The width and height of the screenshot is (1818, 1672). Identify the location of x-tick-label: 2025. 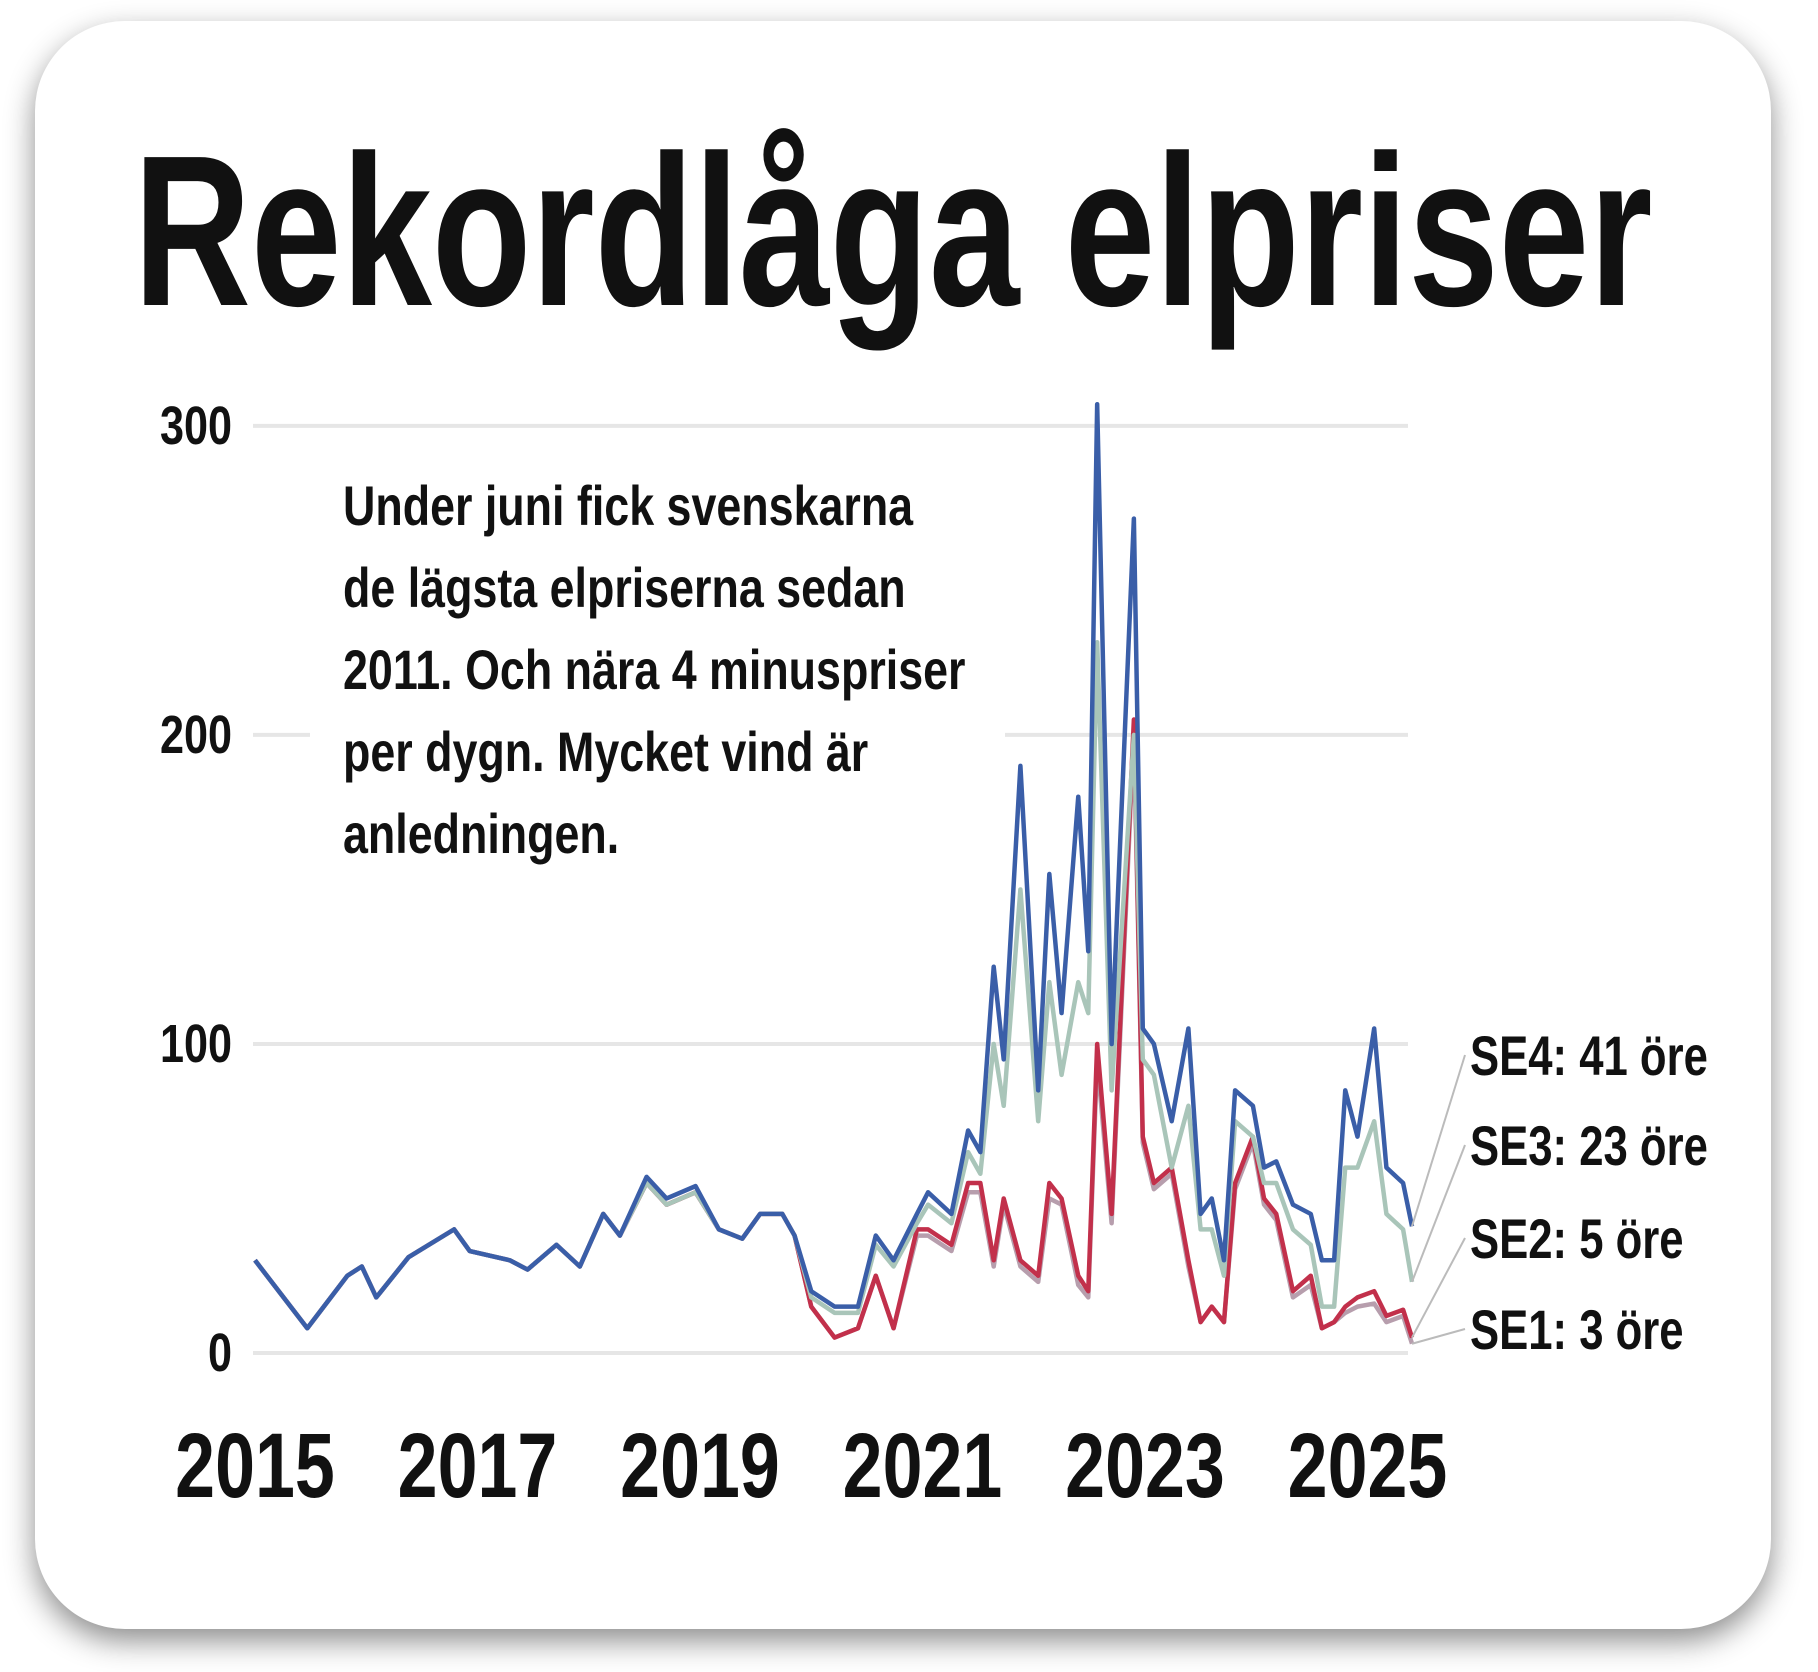
(1368, 1465).